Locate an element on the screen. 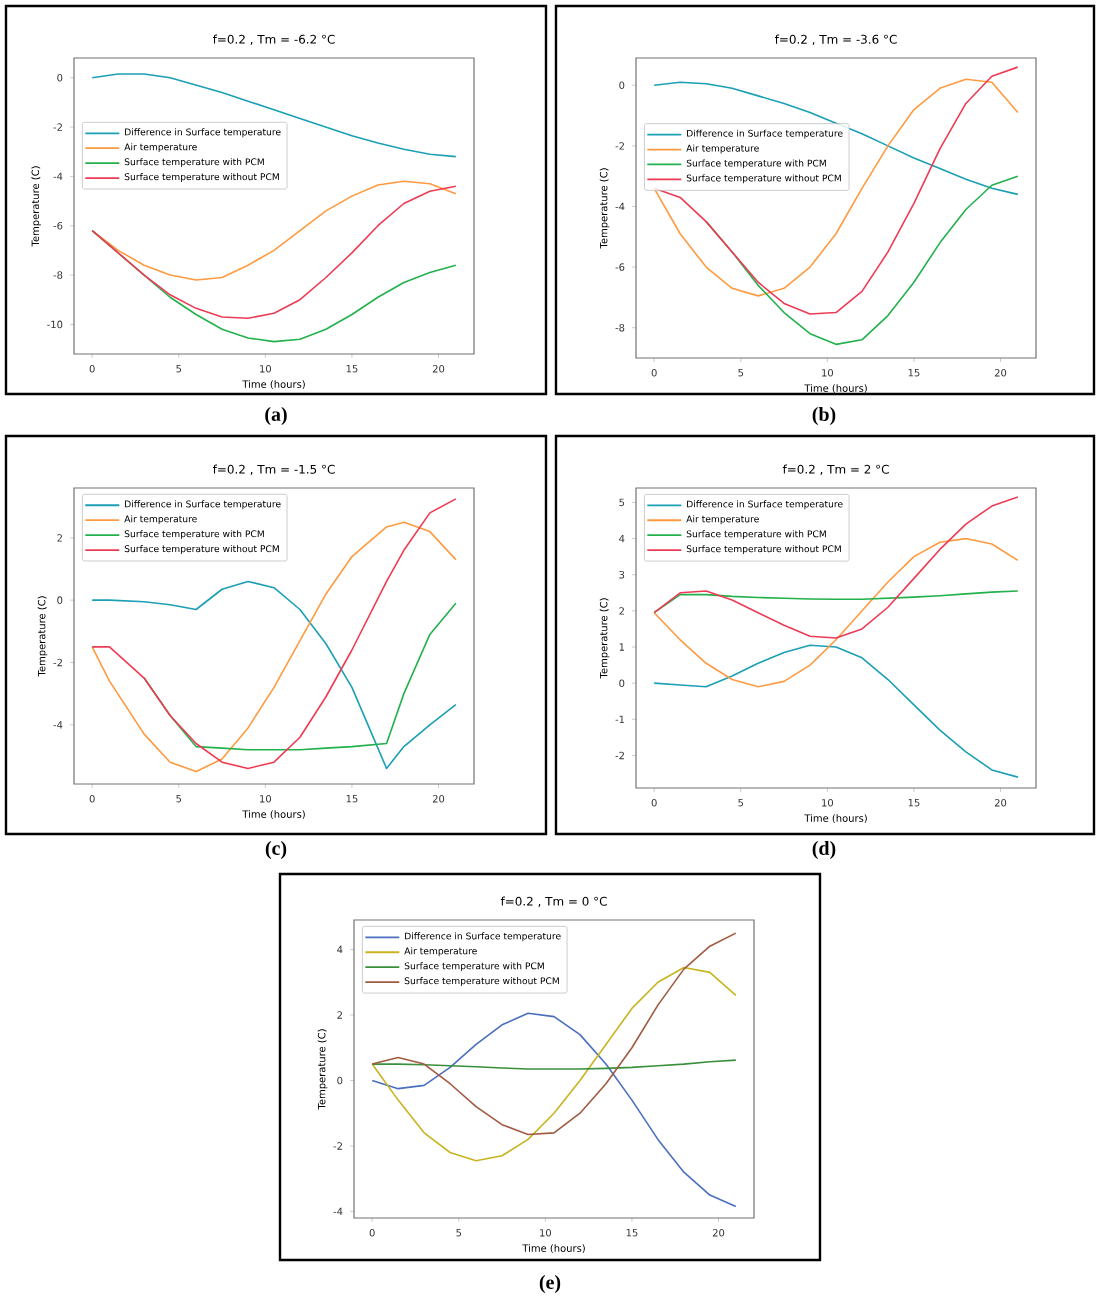 The height and width of the screenshot is (1304, 1100). text: (a) is located at coordinates (276, 416).